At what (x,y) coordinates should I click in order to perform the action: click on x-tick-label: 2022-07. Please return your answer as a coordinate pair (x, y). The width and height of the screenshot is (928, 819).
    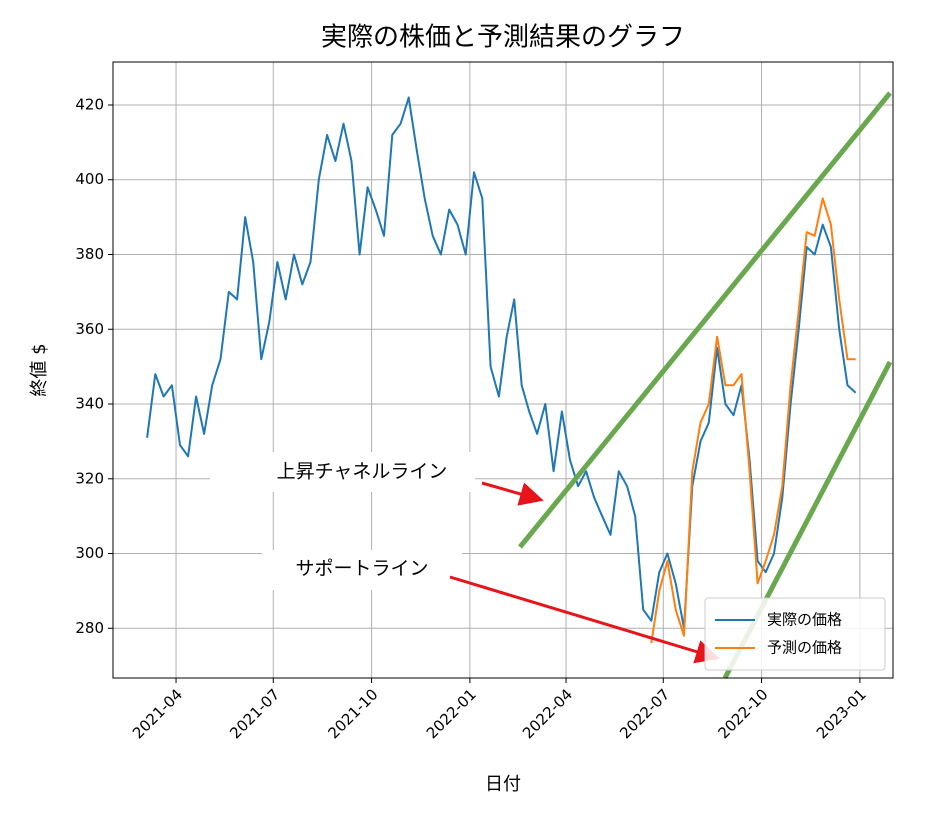
    Looking at the image, I should click on (644, 713).